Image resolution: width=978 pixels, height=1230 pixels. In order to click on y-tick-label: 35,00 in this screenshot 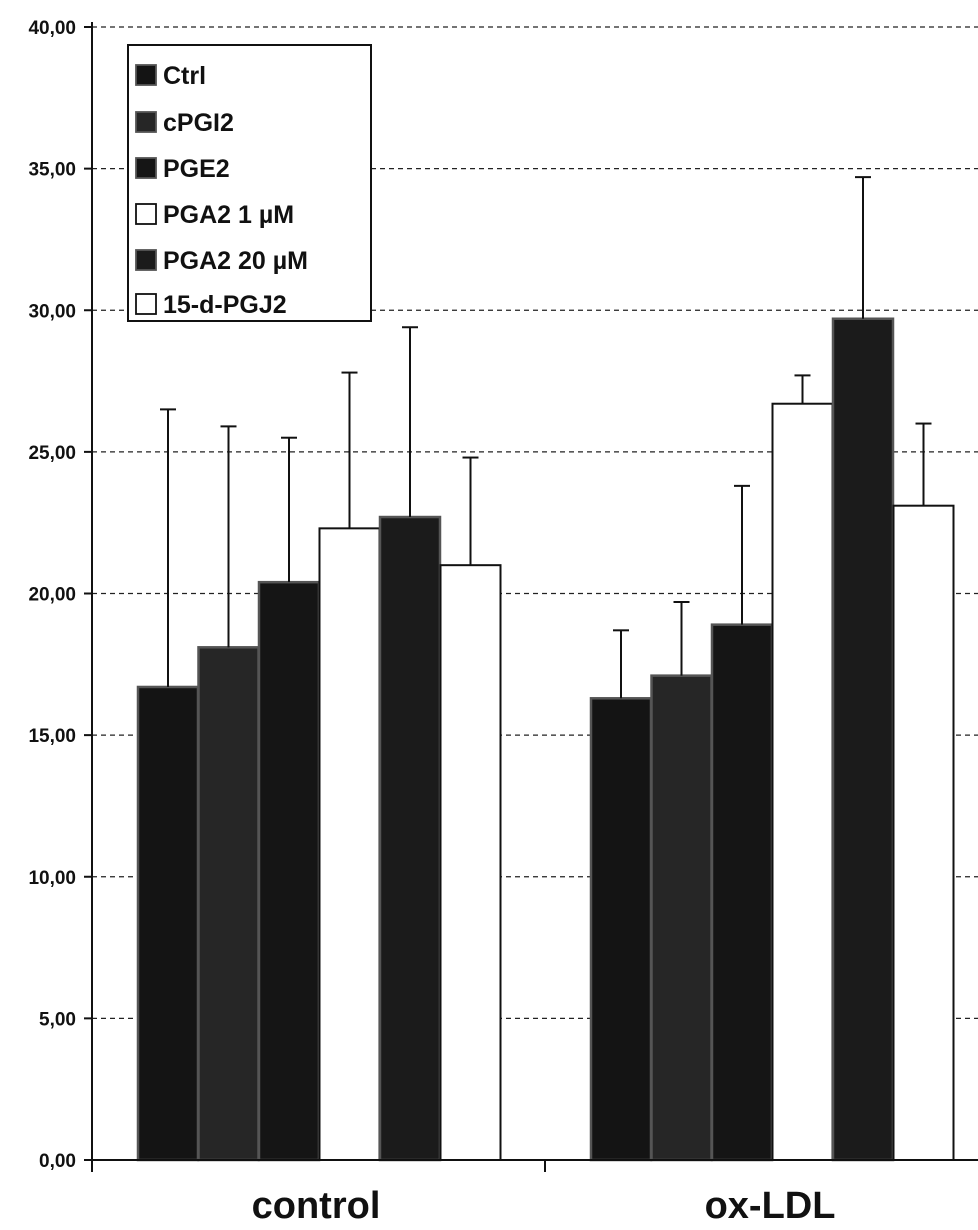, I will do `click(52, 170)`.